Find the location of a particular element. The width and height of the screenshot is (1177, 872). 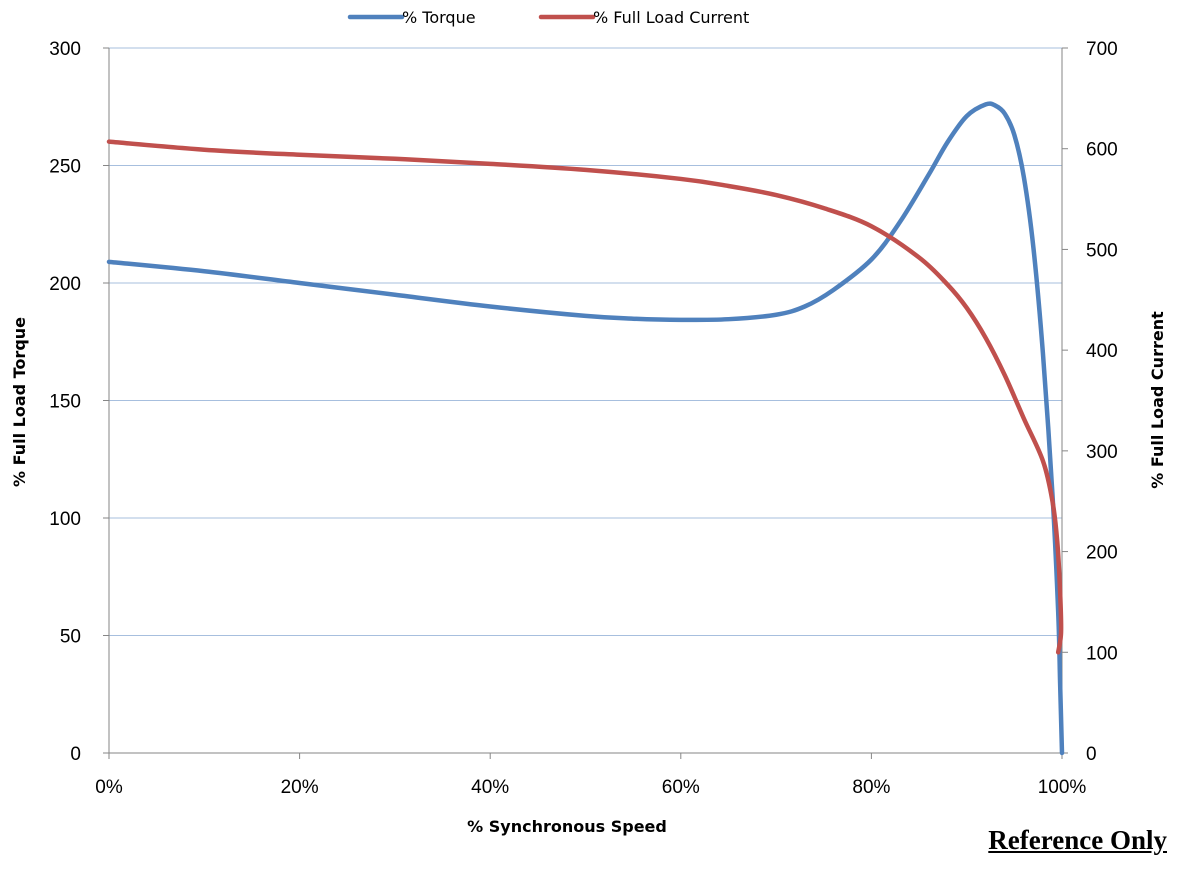

x-tick-label: 20% is located at coordinates (300, 787).